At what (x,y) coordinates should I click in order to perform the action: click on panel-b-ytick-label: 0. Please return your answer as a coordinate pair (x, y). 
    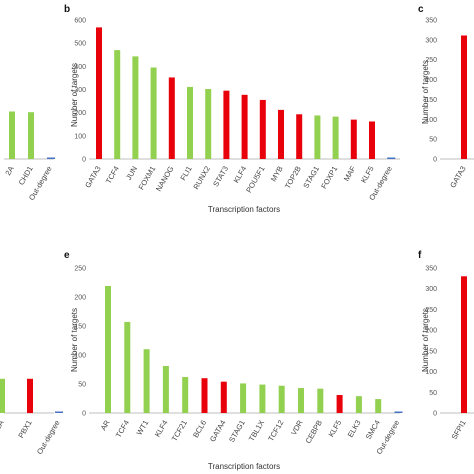
    Looking at the image, I should click on (84, 160).